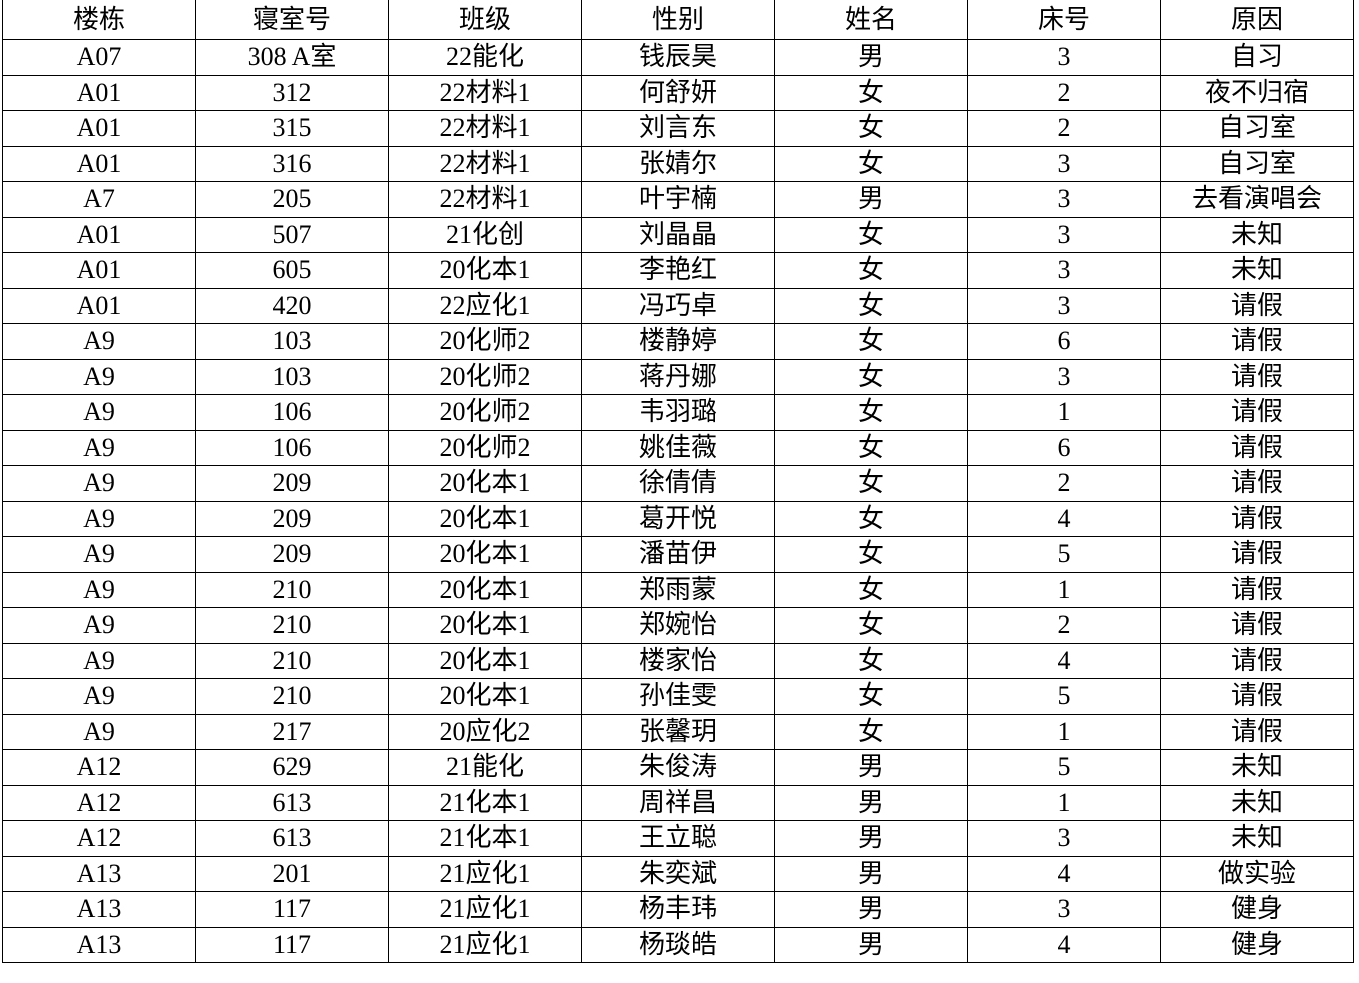  What do you see at coordinates (485, 128) in the screenshot?
I see `cell-class: 22材料1` at bounding box center [485, 128].